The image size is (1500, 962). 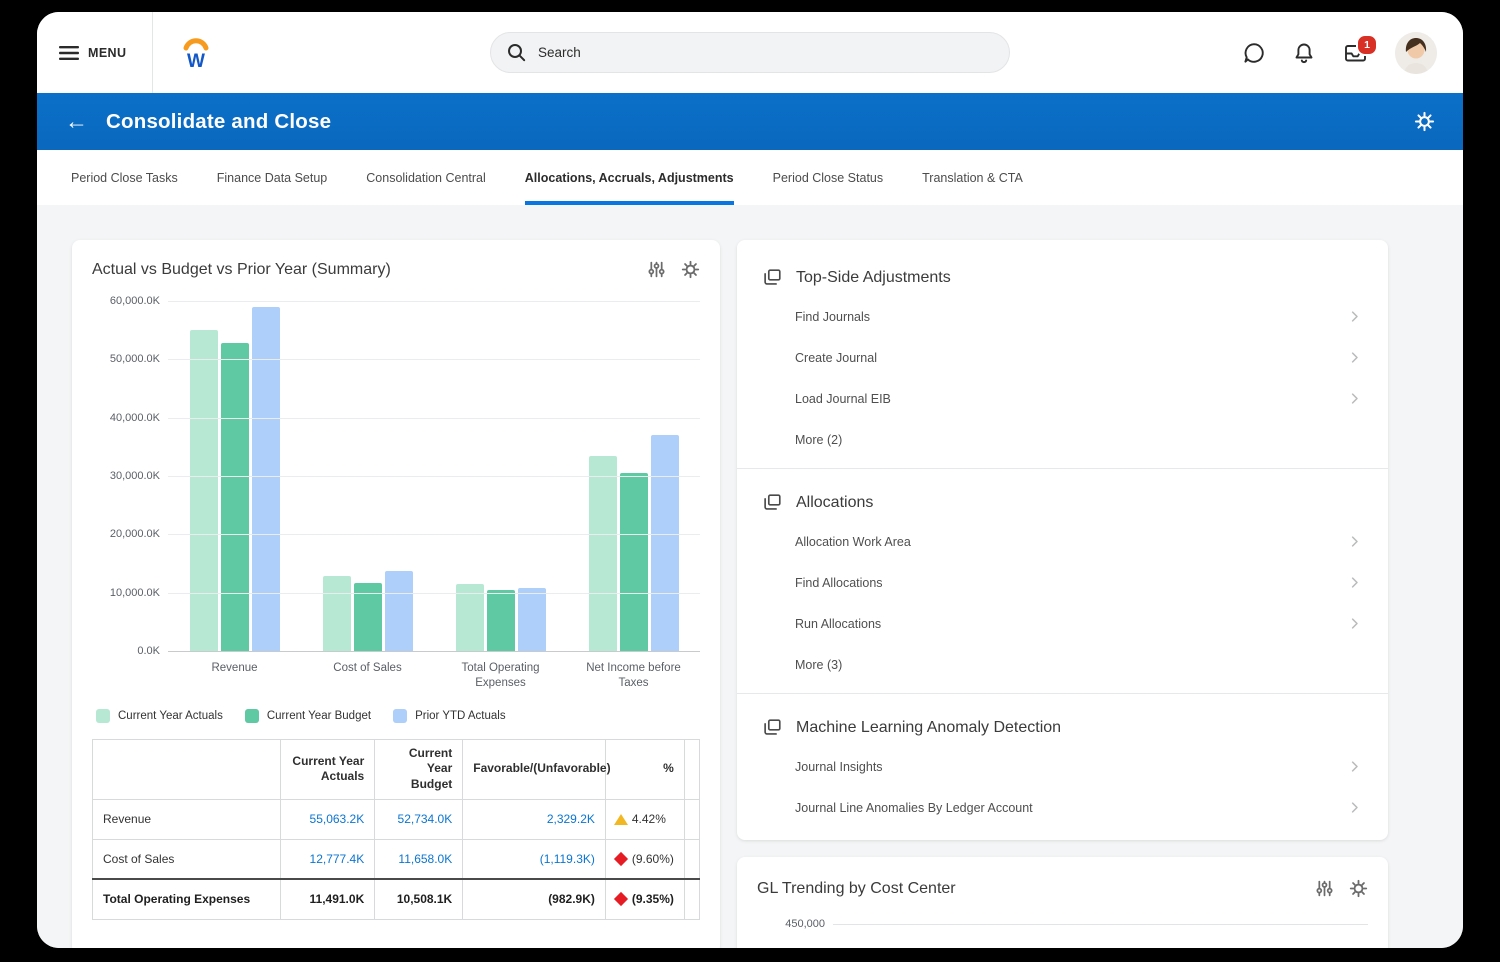 I want to click on cell-current-year-budget: 52,734.0K, so click(x=419, y=819).